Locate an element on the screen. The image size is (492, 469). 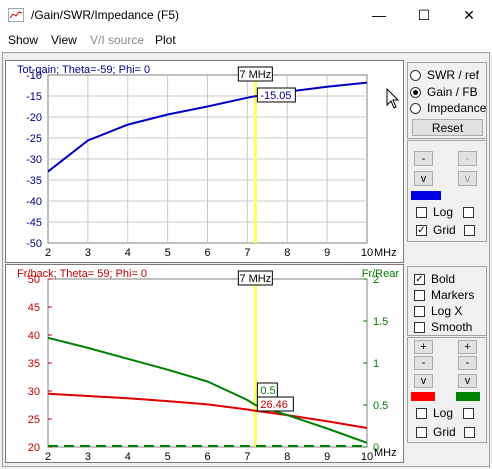
gain-x-tick-label: 6 is located at coordinates (207, 253).